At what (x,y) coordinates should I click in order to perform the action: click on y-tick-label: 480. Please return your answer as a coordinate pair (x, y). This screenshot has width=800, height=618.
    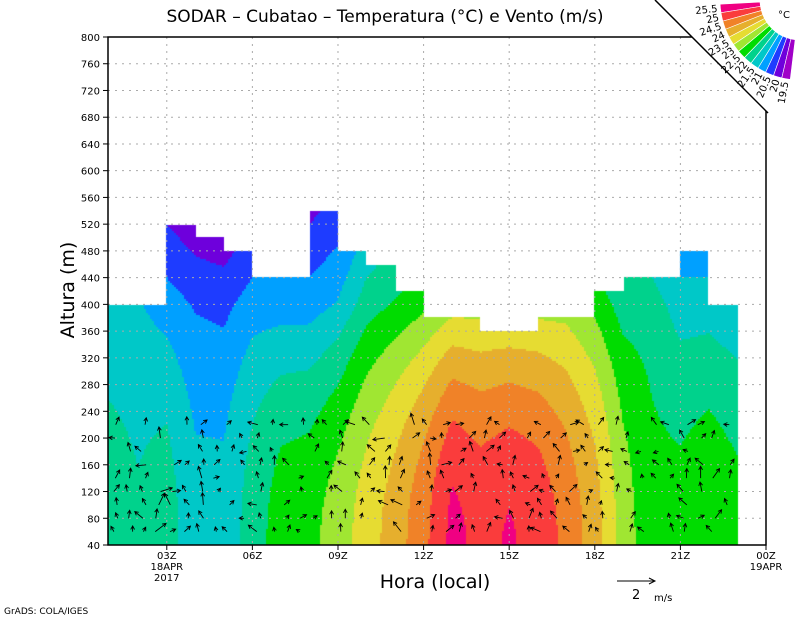
    Looking at the image, I should click on (90, 252).